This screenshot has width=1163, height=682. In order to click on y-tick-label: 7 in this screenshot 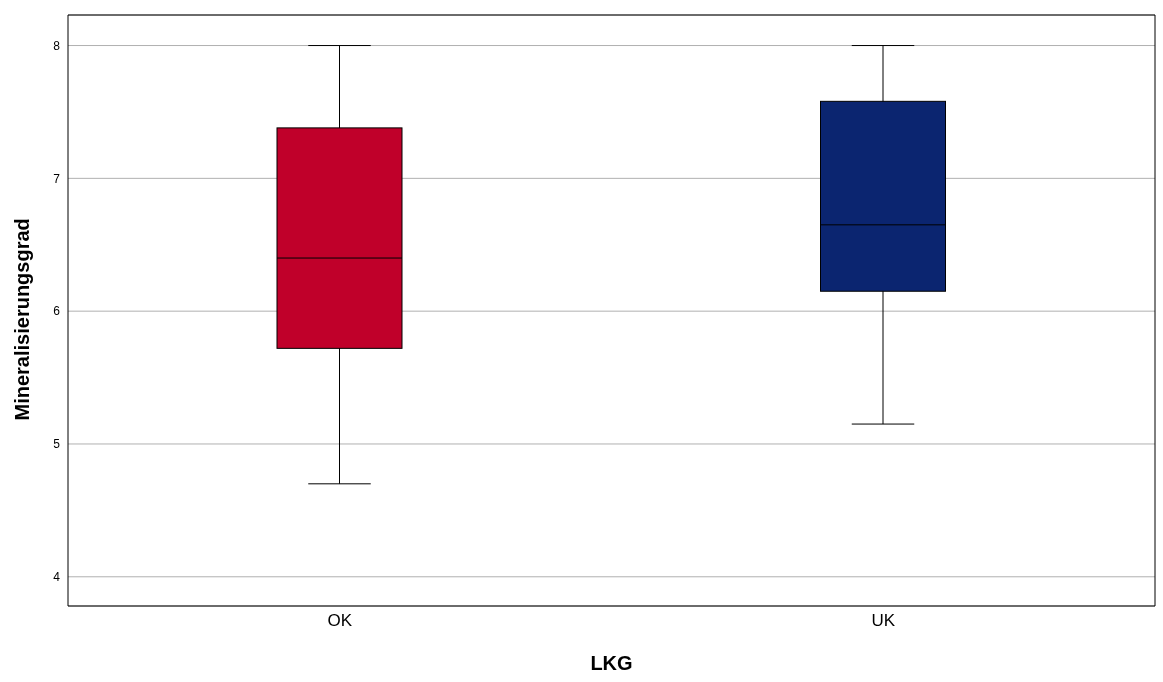, I will do `click(57, 178)`.